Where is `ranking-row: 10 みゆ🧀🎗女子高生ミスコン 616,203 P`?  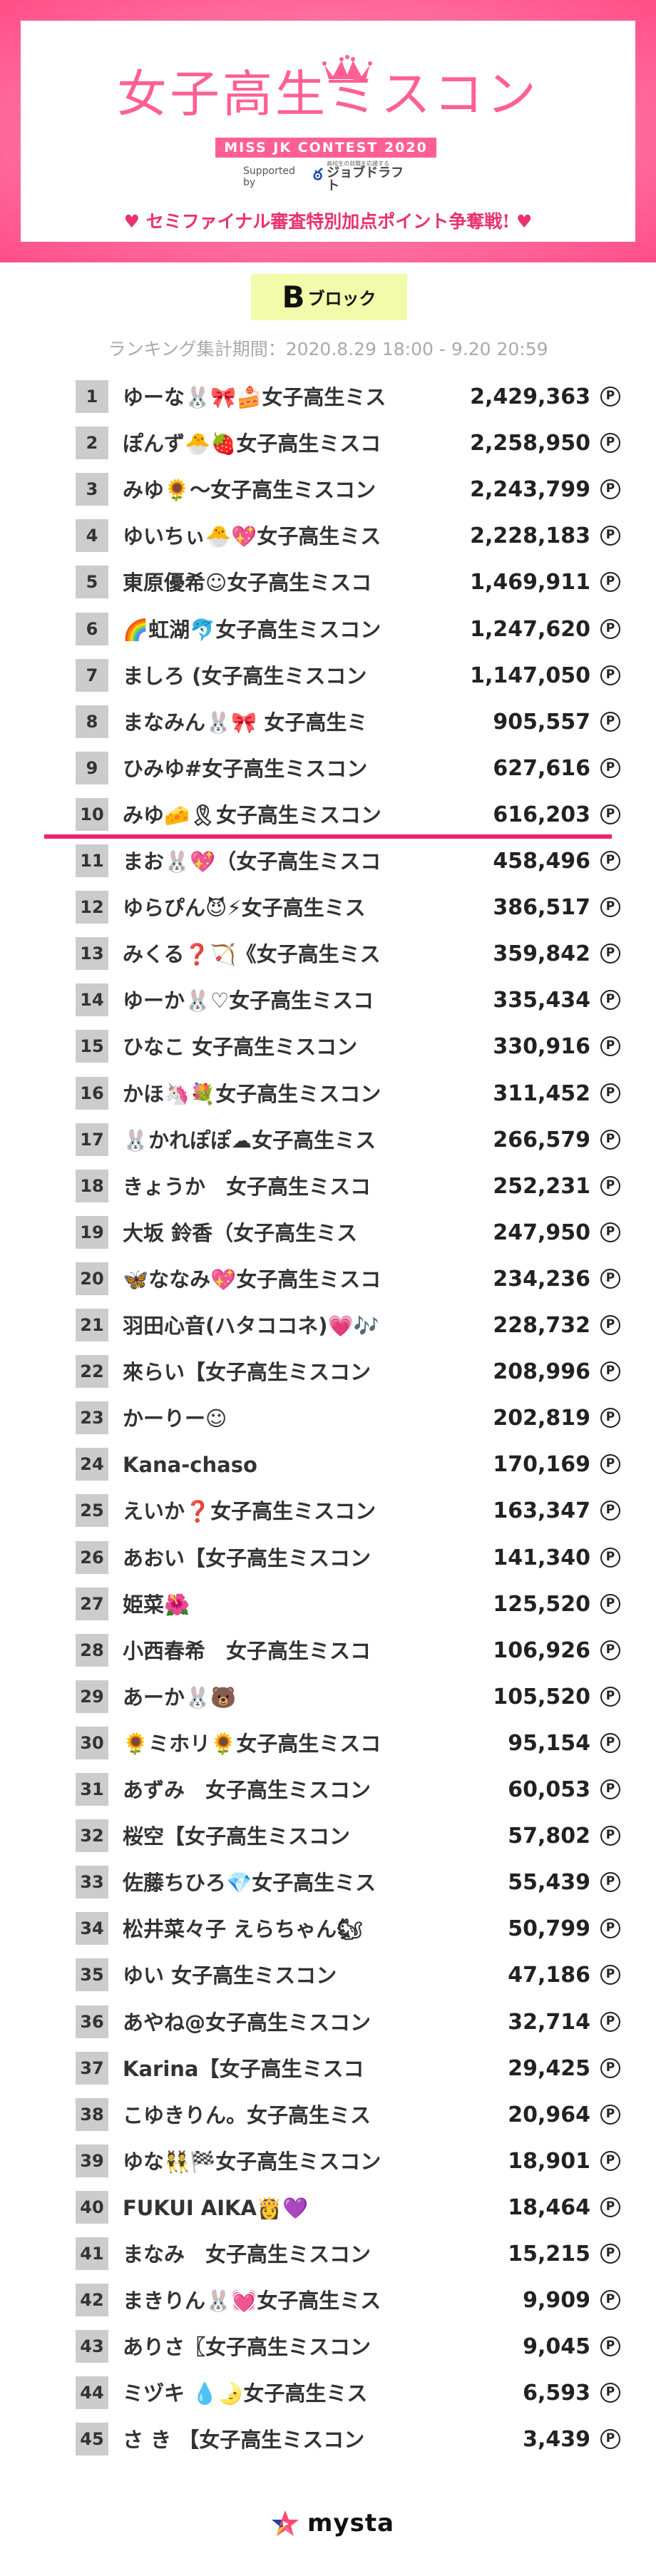
ranking-row: 10 みゆ🧀🎗女子高生ミスコン 616,203 P is located at coordinates (328, 814).